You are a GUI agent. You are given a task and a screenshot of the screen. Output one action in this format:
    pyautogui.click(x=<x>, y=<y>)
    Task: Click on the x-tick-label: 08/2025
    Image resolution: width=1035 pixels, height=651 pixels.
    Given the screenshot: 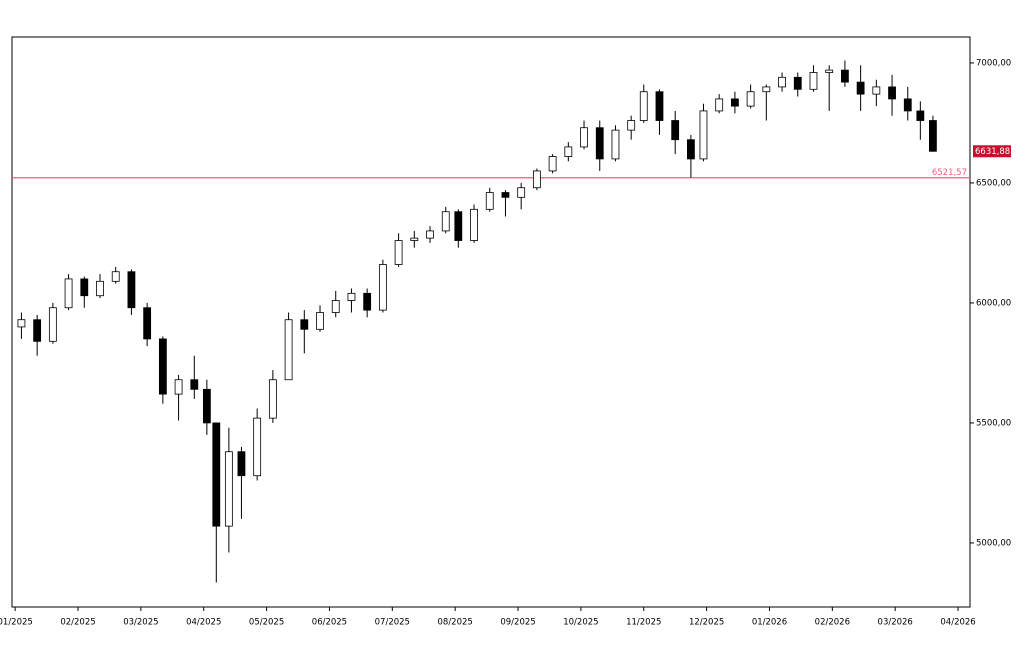 What is the action you would take?
    pyautogui.click(x=455, y=623)
    